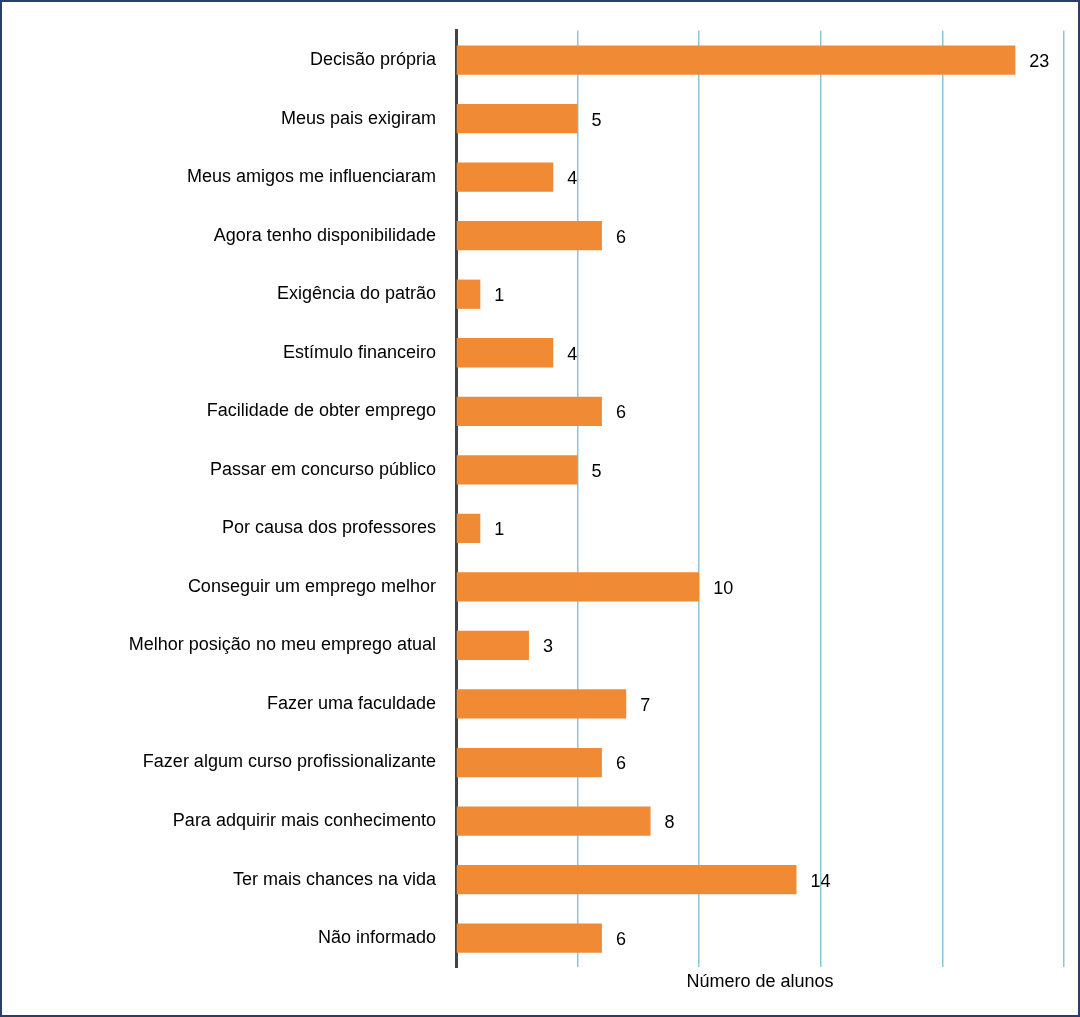 The width and height of the screenshot is (1080, 1017). What do you see at coordinates (304, 820) in the screenshot?
I see `y-tick-label: Para adquirir mais conhecimento` at bounding box center [304, 820].